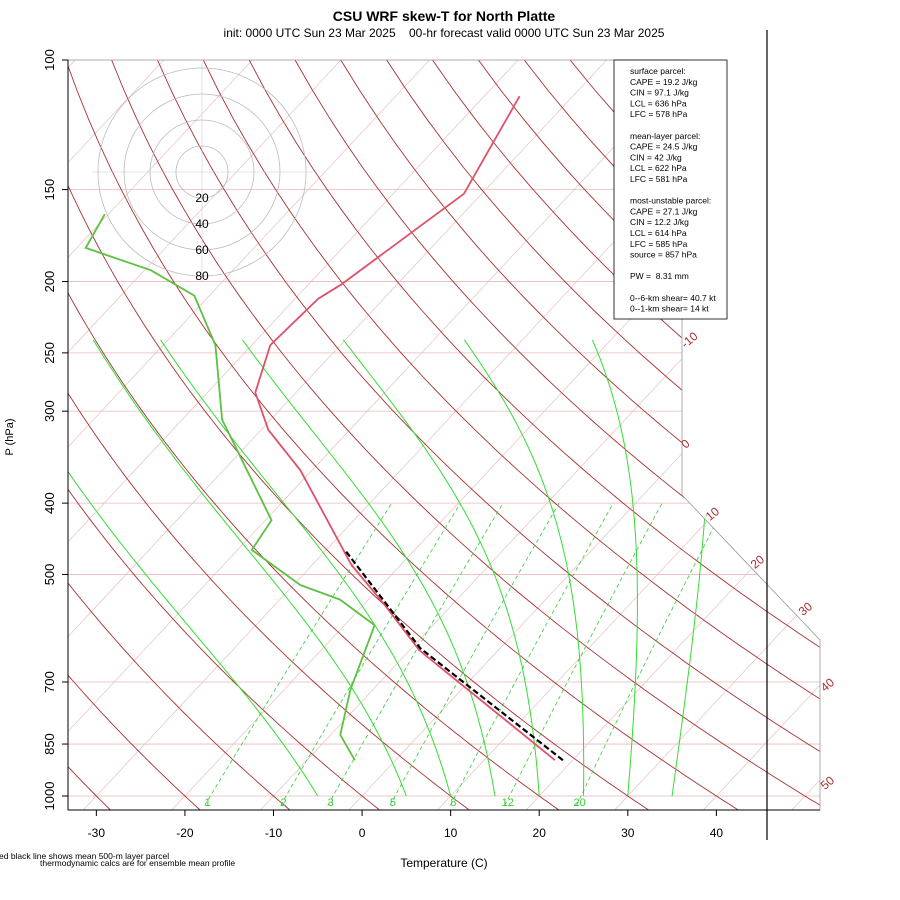 The image size is (900, 900). I want to click on info-text: mean-layer parcel:, so click(665, 136).